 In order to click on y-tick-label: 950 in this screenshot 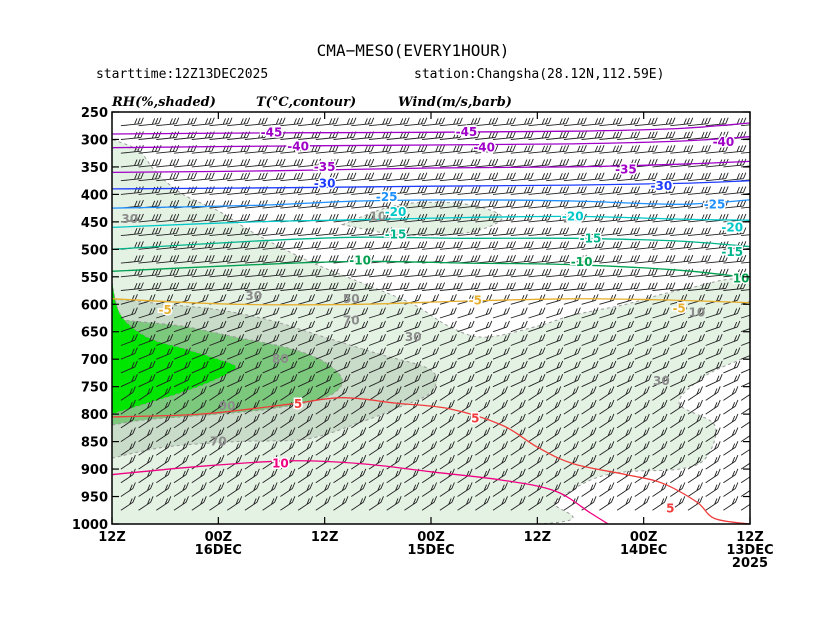, I will do `click(94, 498)`.